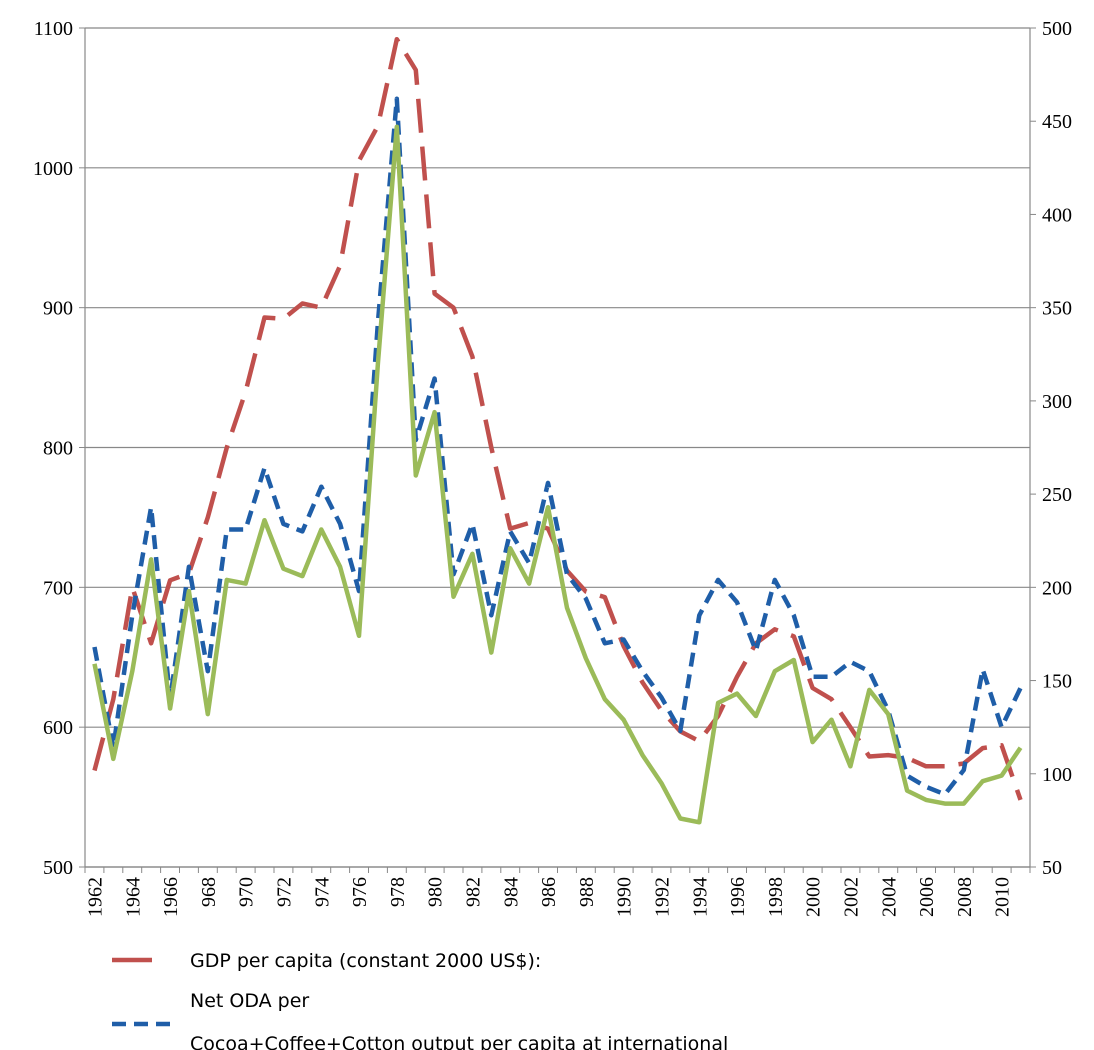 Image resolution: width=1094 pixels, height=1050 pixels. I want to click on x-tick-label: 986, so click(549, 892).